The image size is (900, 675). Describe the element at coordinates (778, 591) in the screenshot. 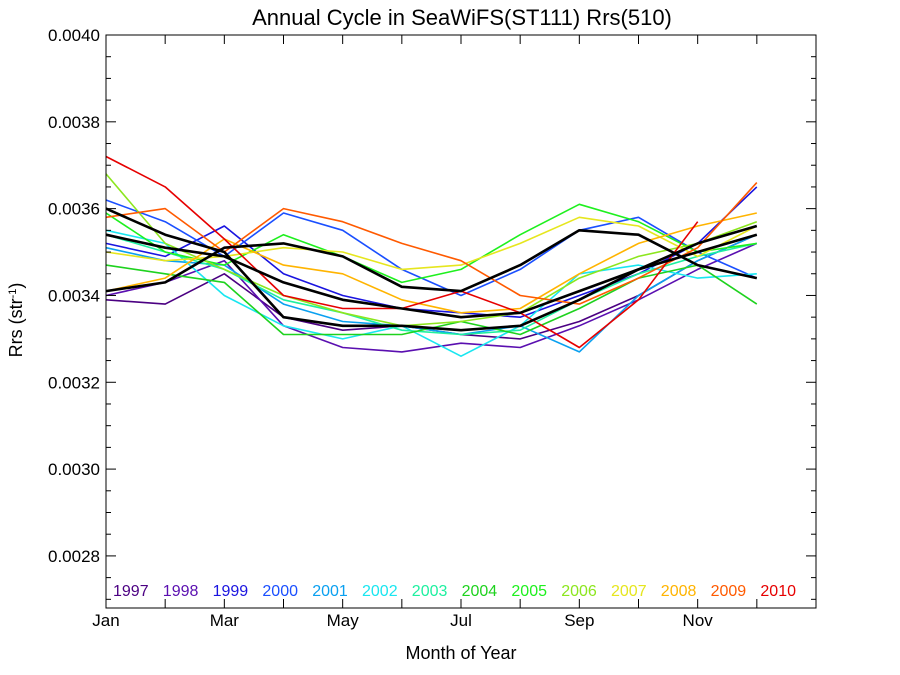

I see `legend-entry-2010: 2010` at that location.